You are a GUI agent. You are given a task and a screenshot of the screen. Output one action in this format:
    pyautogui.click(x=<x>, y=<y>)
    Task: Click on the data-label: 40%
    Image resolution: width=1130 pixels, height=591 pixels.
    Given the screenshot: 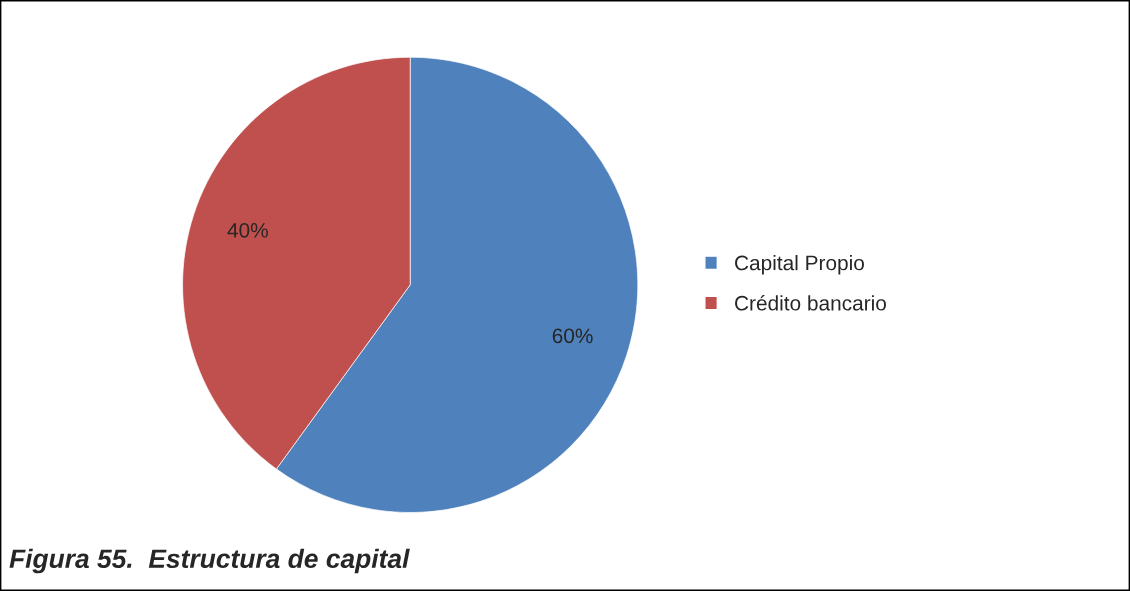 What is the action you would take?
    pyautogui.click(x=247, y=230)
    